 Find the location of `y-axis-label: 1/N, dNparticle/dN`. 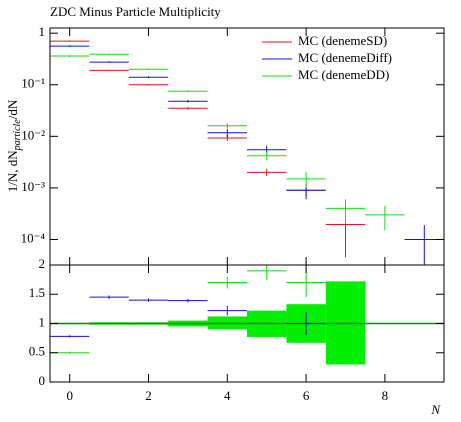

y-axis-label: 1/N, dNparticle/dN is located at coordinates (14, 145).